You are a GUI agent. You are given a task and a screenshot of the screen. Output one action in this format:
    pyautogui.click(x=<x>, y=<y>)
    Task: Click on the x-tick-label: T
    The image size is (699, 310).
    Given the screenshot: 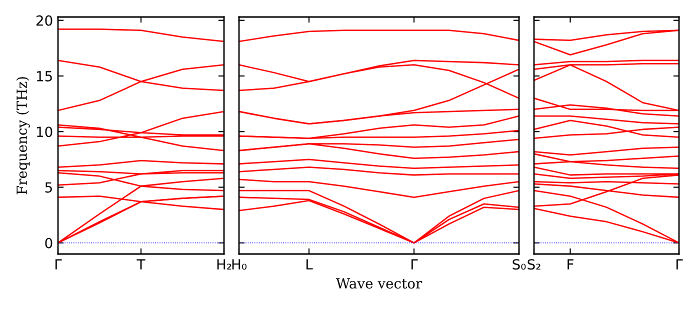 What is the action you would take?
    pyautogui.click(x=141, y=264)
    